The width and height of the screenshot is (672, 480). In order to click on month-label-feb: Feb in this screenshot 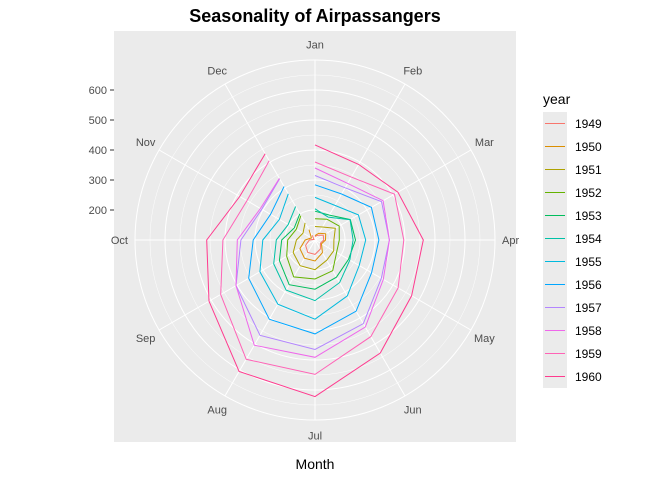, I will do `click(412, 72)`.